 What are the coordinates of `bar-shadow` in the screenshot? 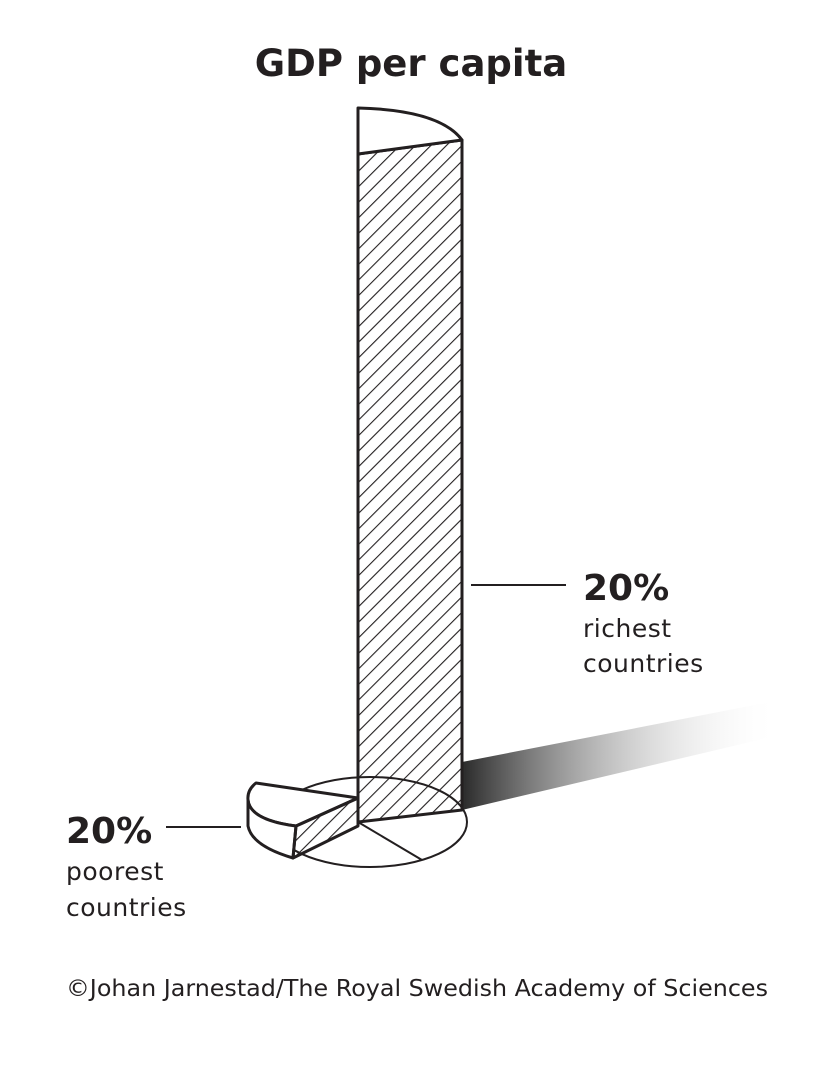 It's located at (621, 755).